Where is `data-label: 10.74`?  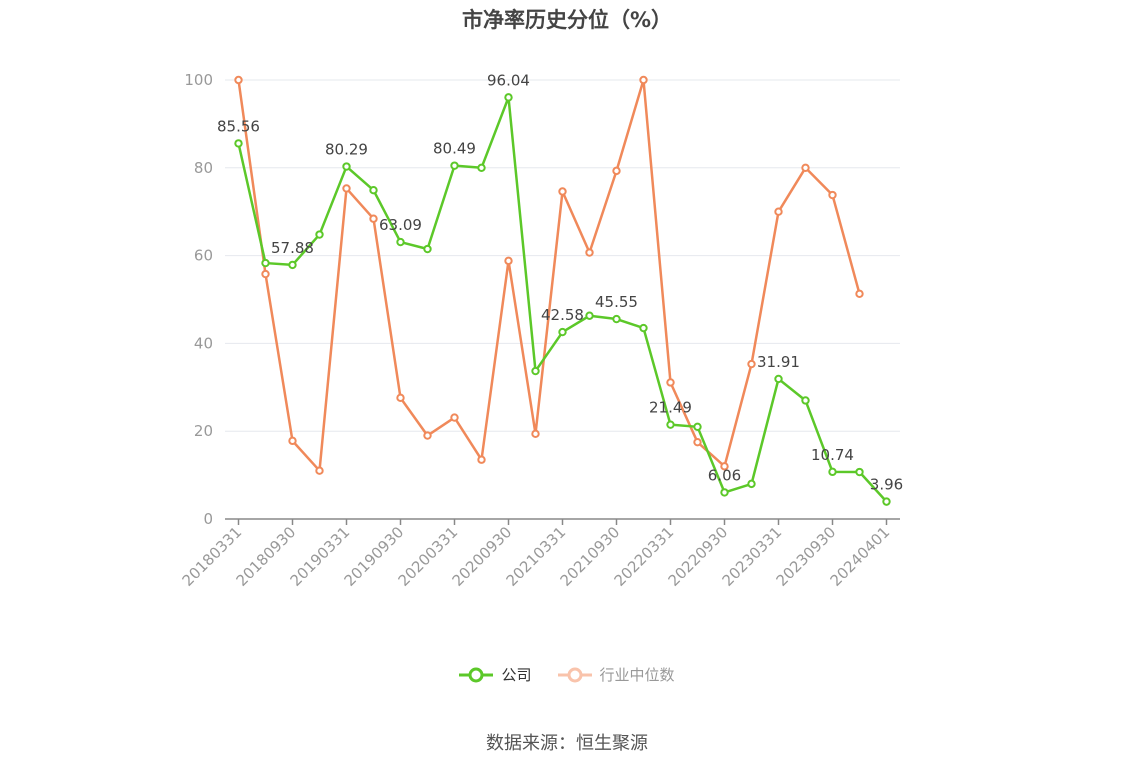
data-label: 10.74 is located at coordinates (832, 455).